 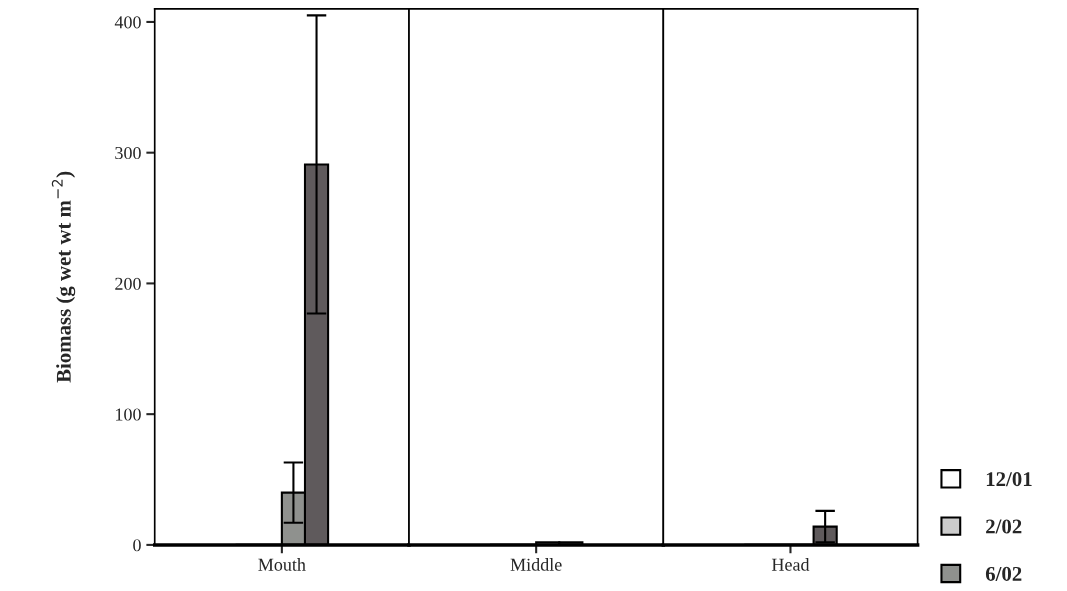 I want to click on y-tick-label: 400, so click(x=127, y=22).